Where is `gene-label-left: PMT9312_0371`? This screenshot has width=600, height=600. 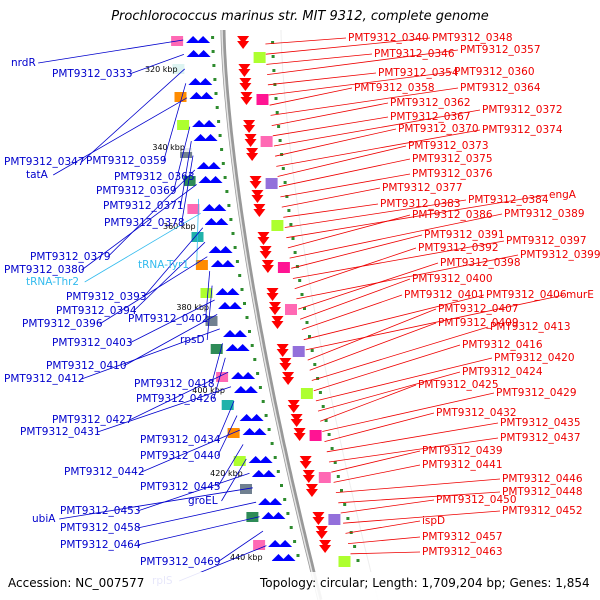 gene-label-left: PMT9312_0371 is located at coordinates (143, 206).